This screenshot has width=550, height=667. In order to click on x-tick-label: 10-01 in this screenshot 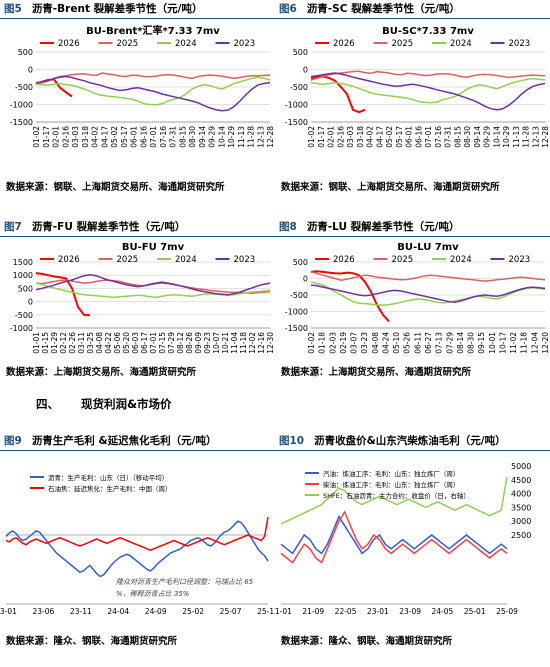, I will do `click(492, 343)`.